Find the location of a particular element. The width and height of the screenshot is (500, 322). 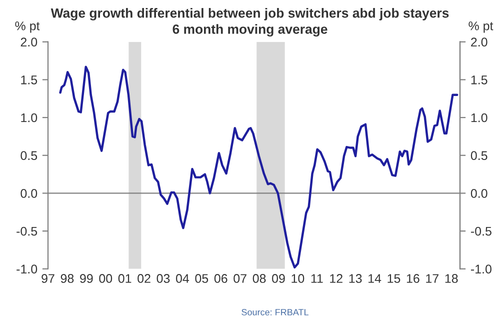

y2-tick-label: 0.0 is located at coordinates (479, 193).